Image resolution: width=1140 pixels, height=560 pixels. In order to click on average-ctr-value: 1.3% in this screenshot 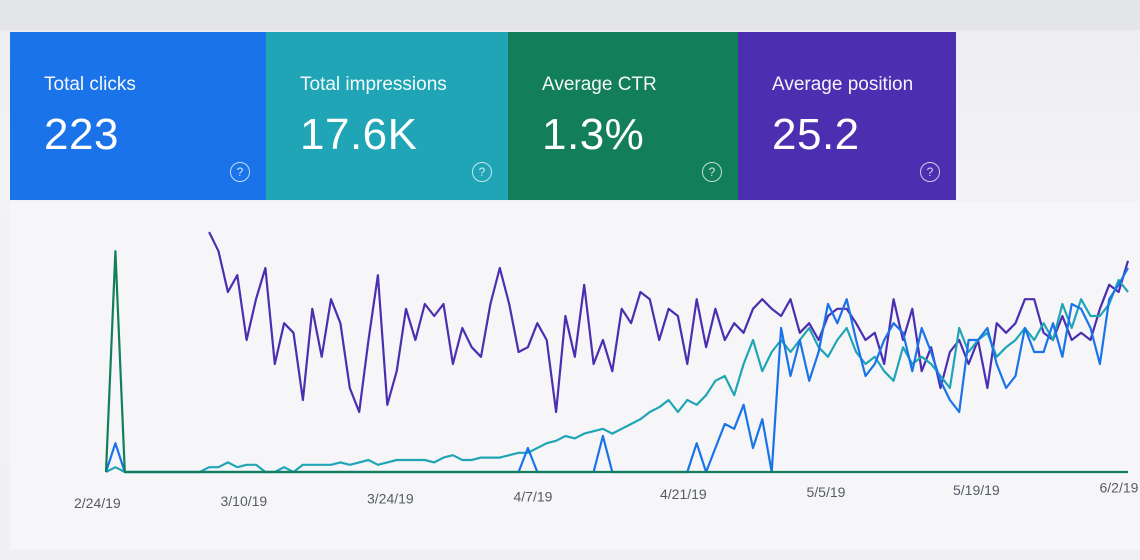, I will do `click(593, 134)`.